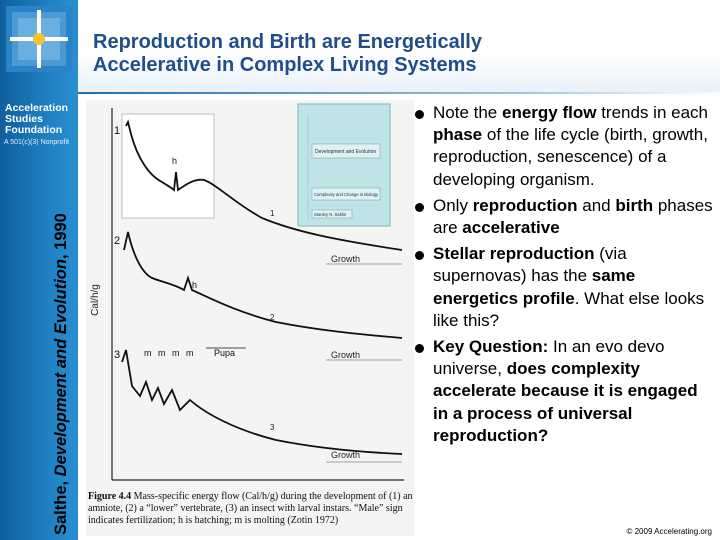 This screenshot has width=720, height=540. What do you see at coordinates (345, 259) in the screenshot?
I see `panel1-growth-label: Growth` at bounding box center [345, 259].